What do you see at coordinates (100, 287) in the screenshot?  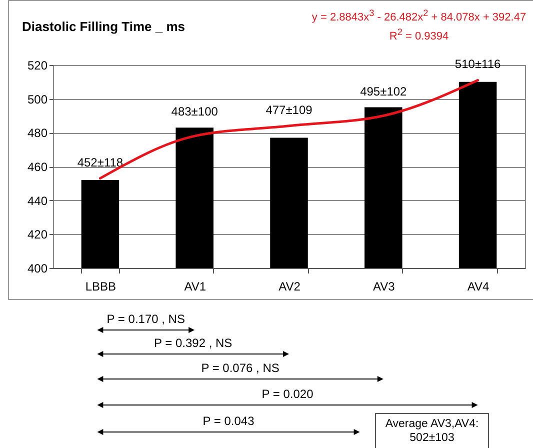 I see `x-tick-label: LBBB` at bounding box center [100, 287].